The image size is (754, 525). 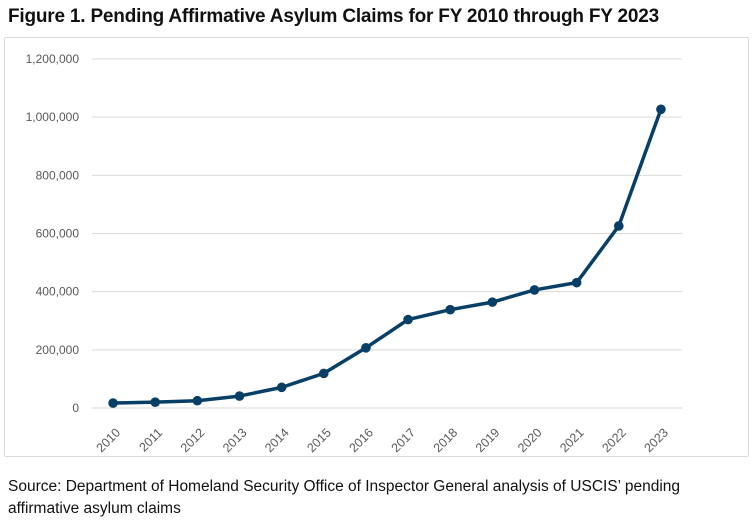 What do you see at coordinates (58, 292) in the screenshot?
I see `y-tick-label: 400,000` at bounding box center [58, 292].